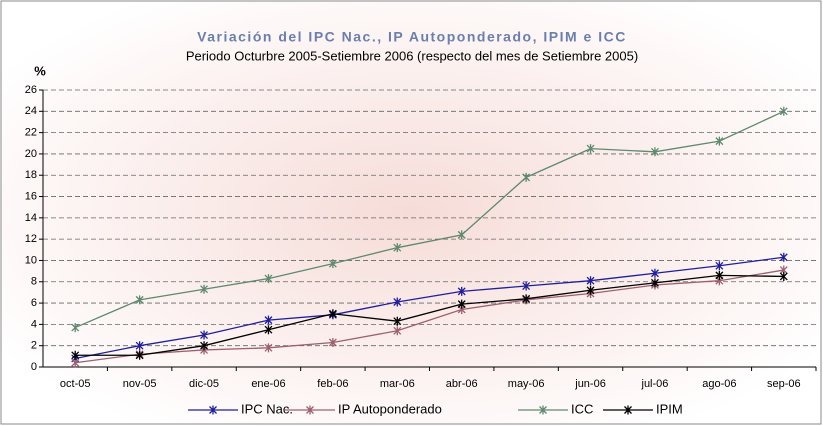 Image resolution: width=823 pixels, height=426 pixels. What do you see at coordinates (669, 408) in the screenshot?
I see `legend-label: IPIM` at bounding box center [669, 408].